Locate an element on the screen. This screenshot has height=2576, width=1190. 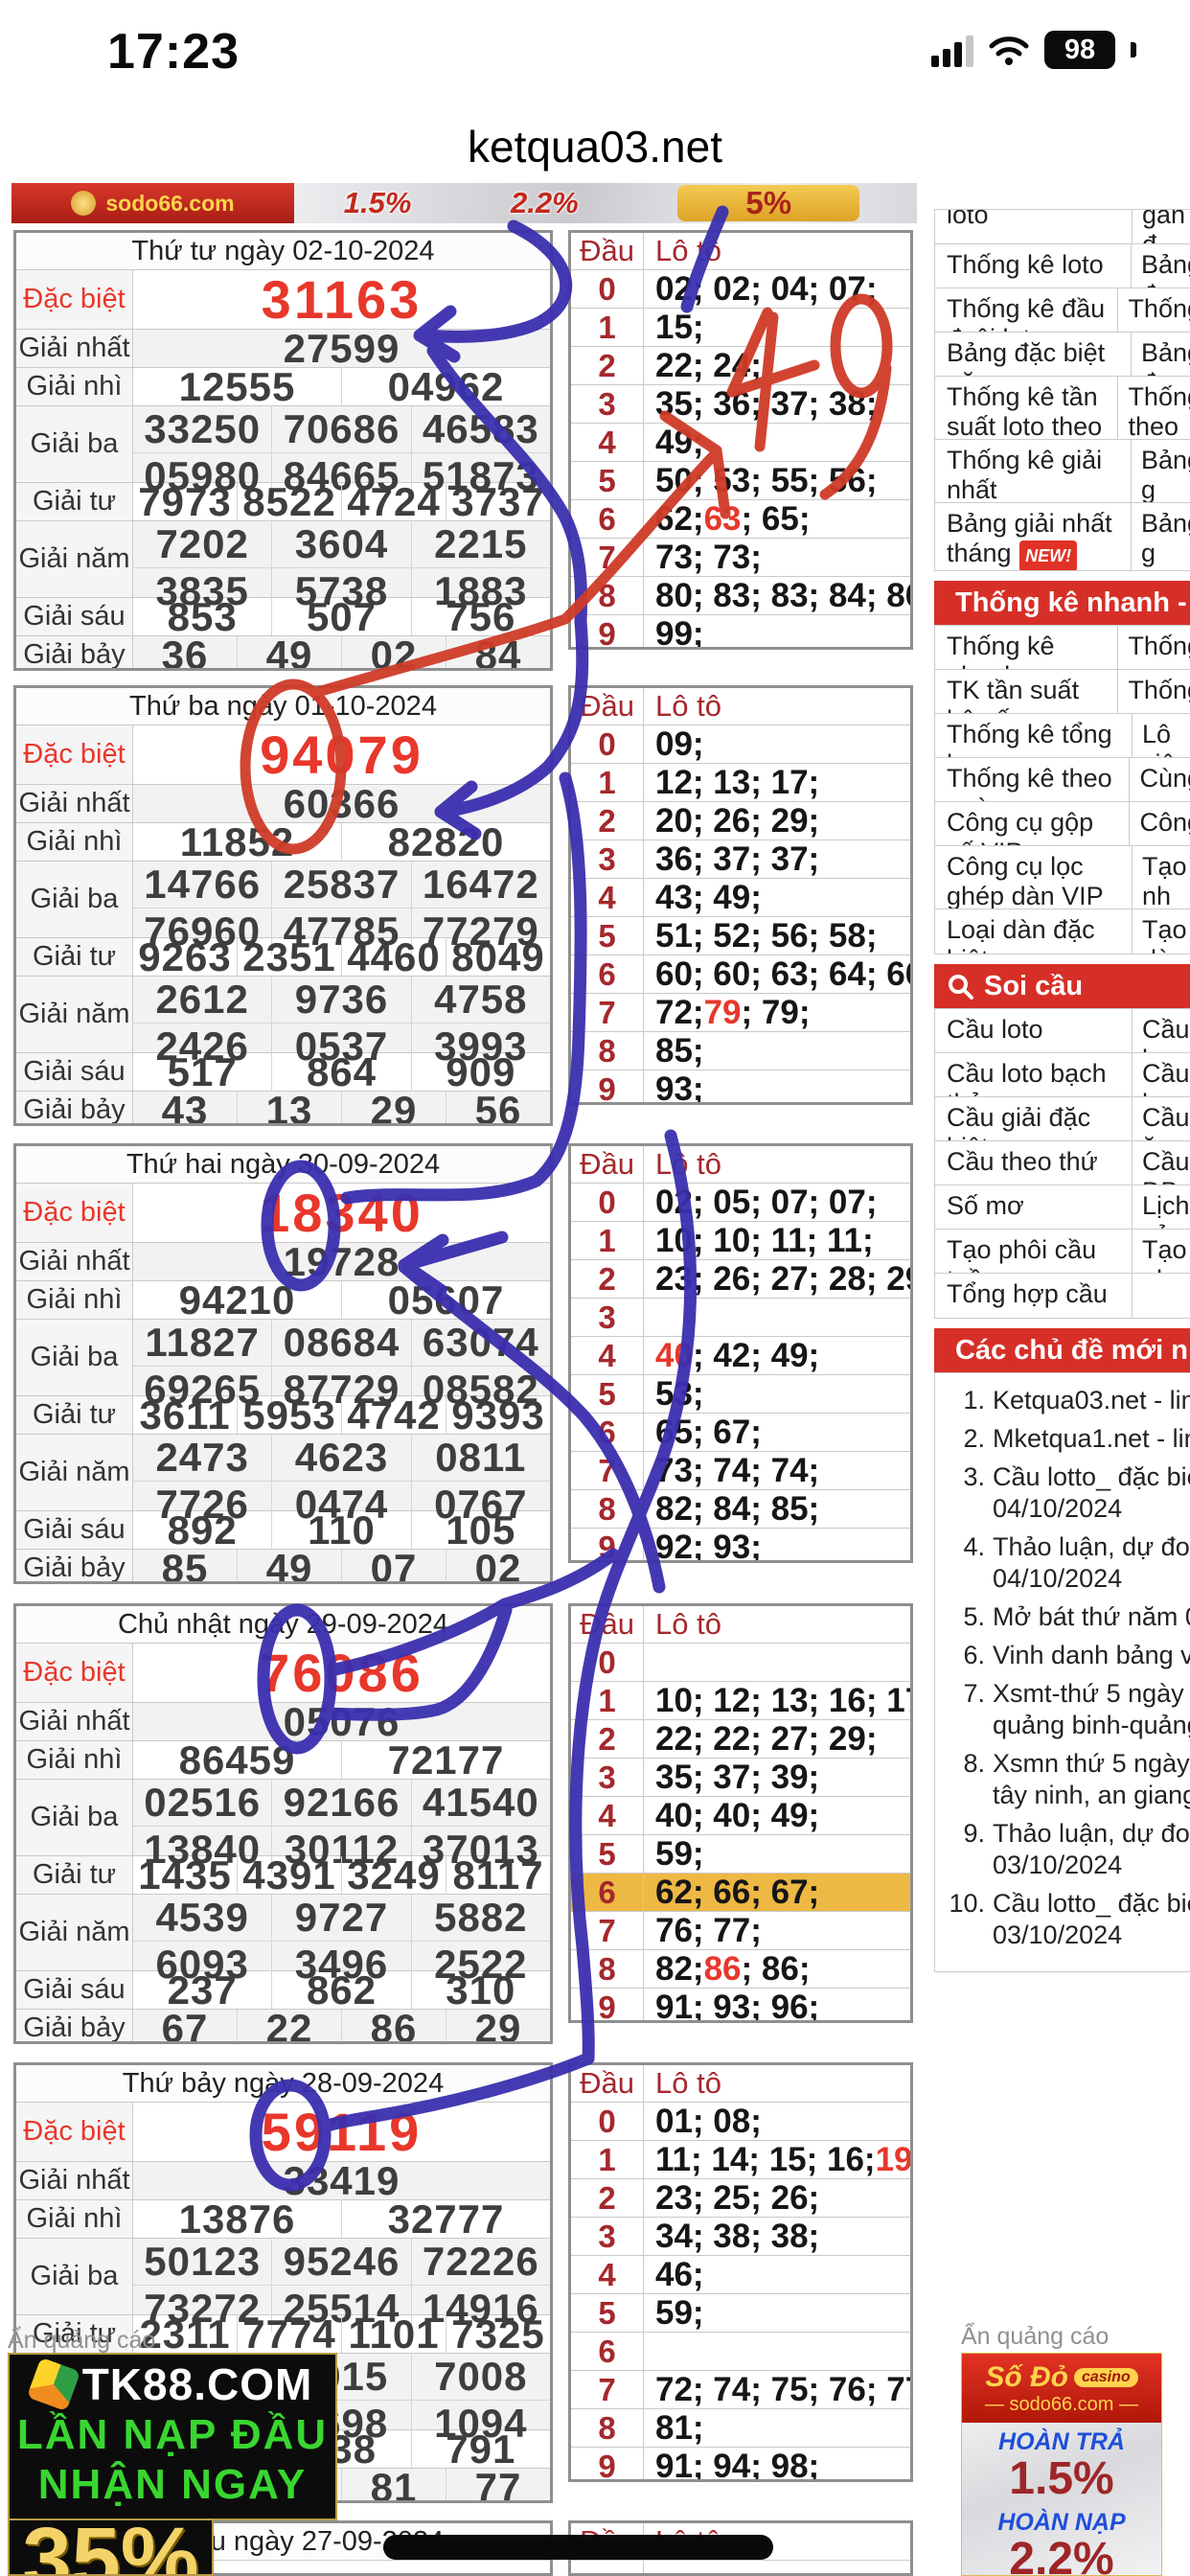
sidebar-row: Bảng đặc biệt nămBảng đ is located at coordinates (1063, 355).